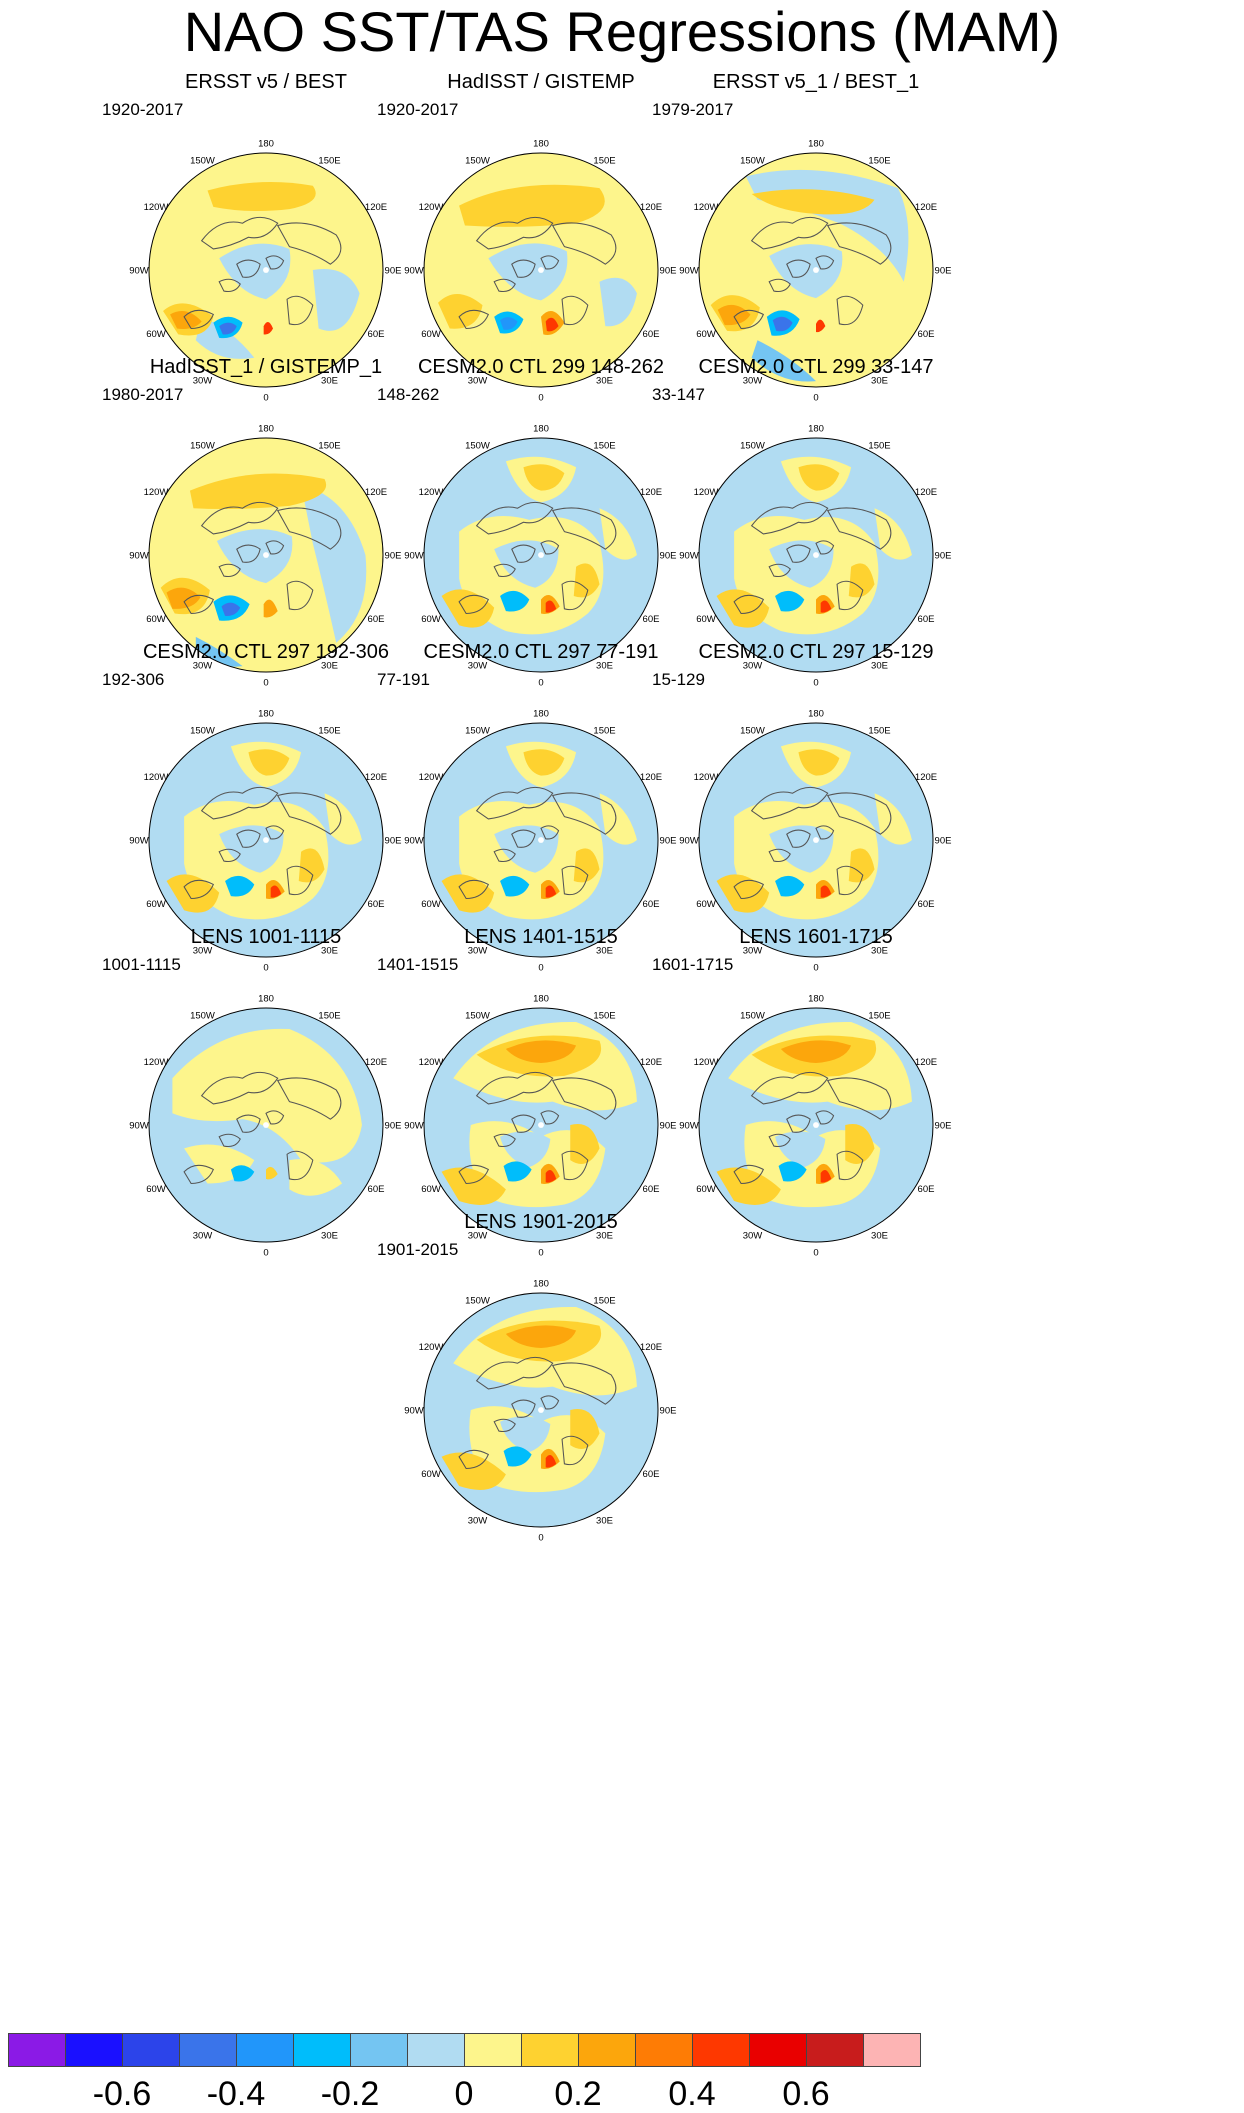  I want to click on panel-title: LENS 1901-2015, so click(541, 1222).